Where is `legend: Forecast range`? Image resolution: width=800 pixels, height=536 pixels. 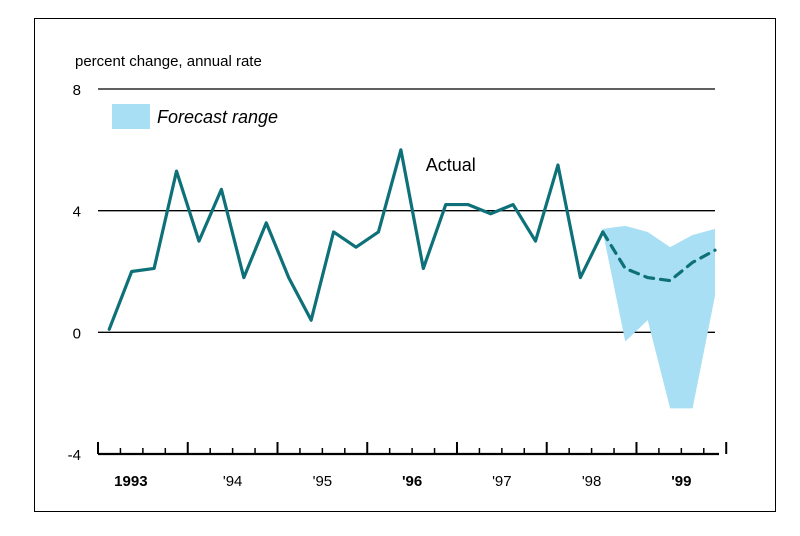 legend: Forecast range is located at coordinates (195, 116).